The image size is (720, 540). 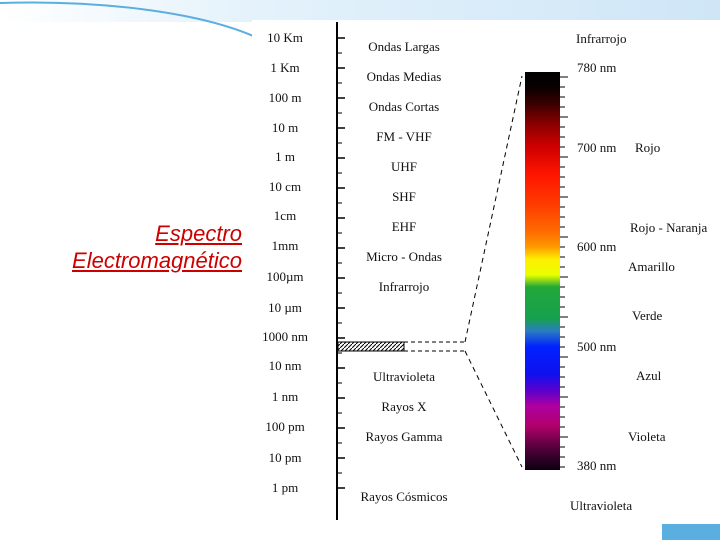 I want to click on band-label: UHF, so click(x=403, y=166).